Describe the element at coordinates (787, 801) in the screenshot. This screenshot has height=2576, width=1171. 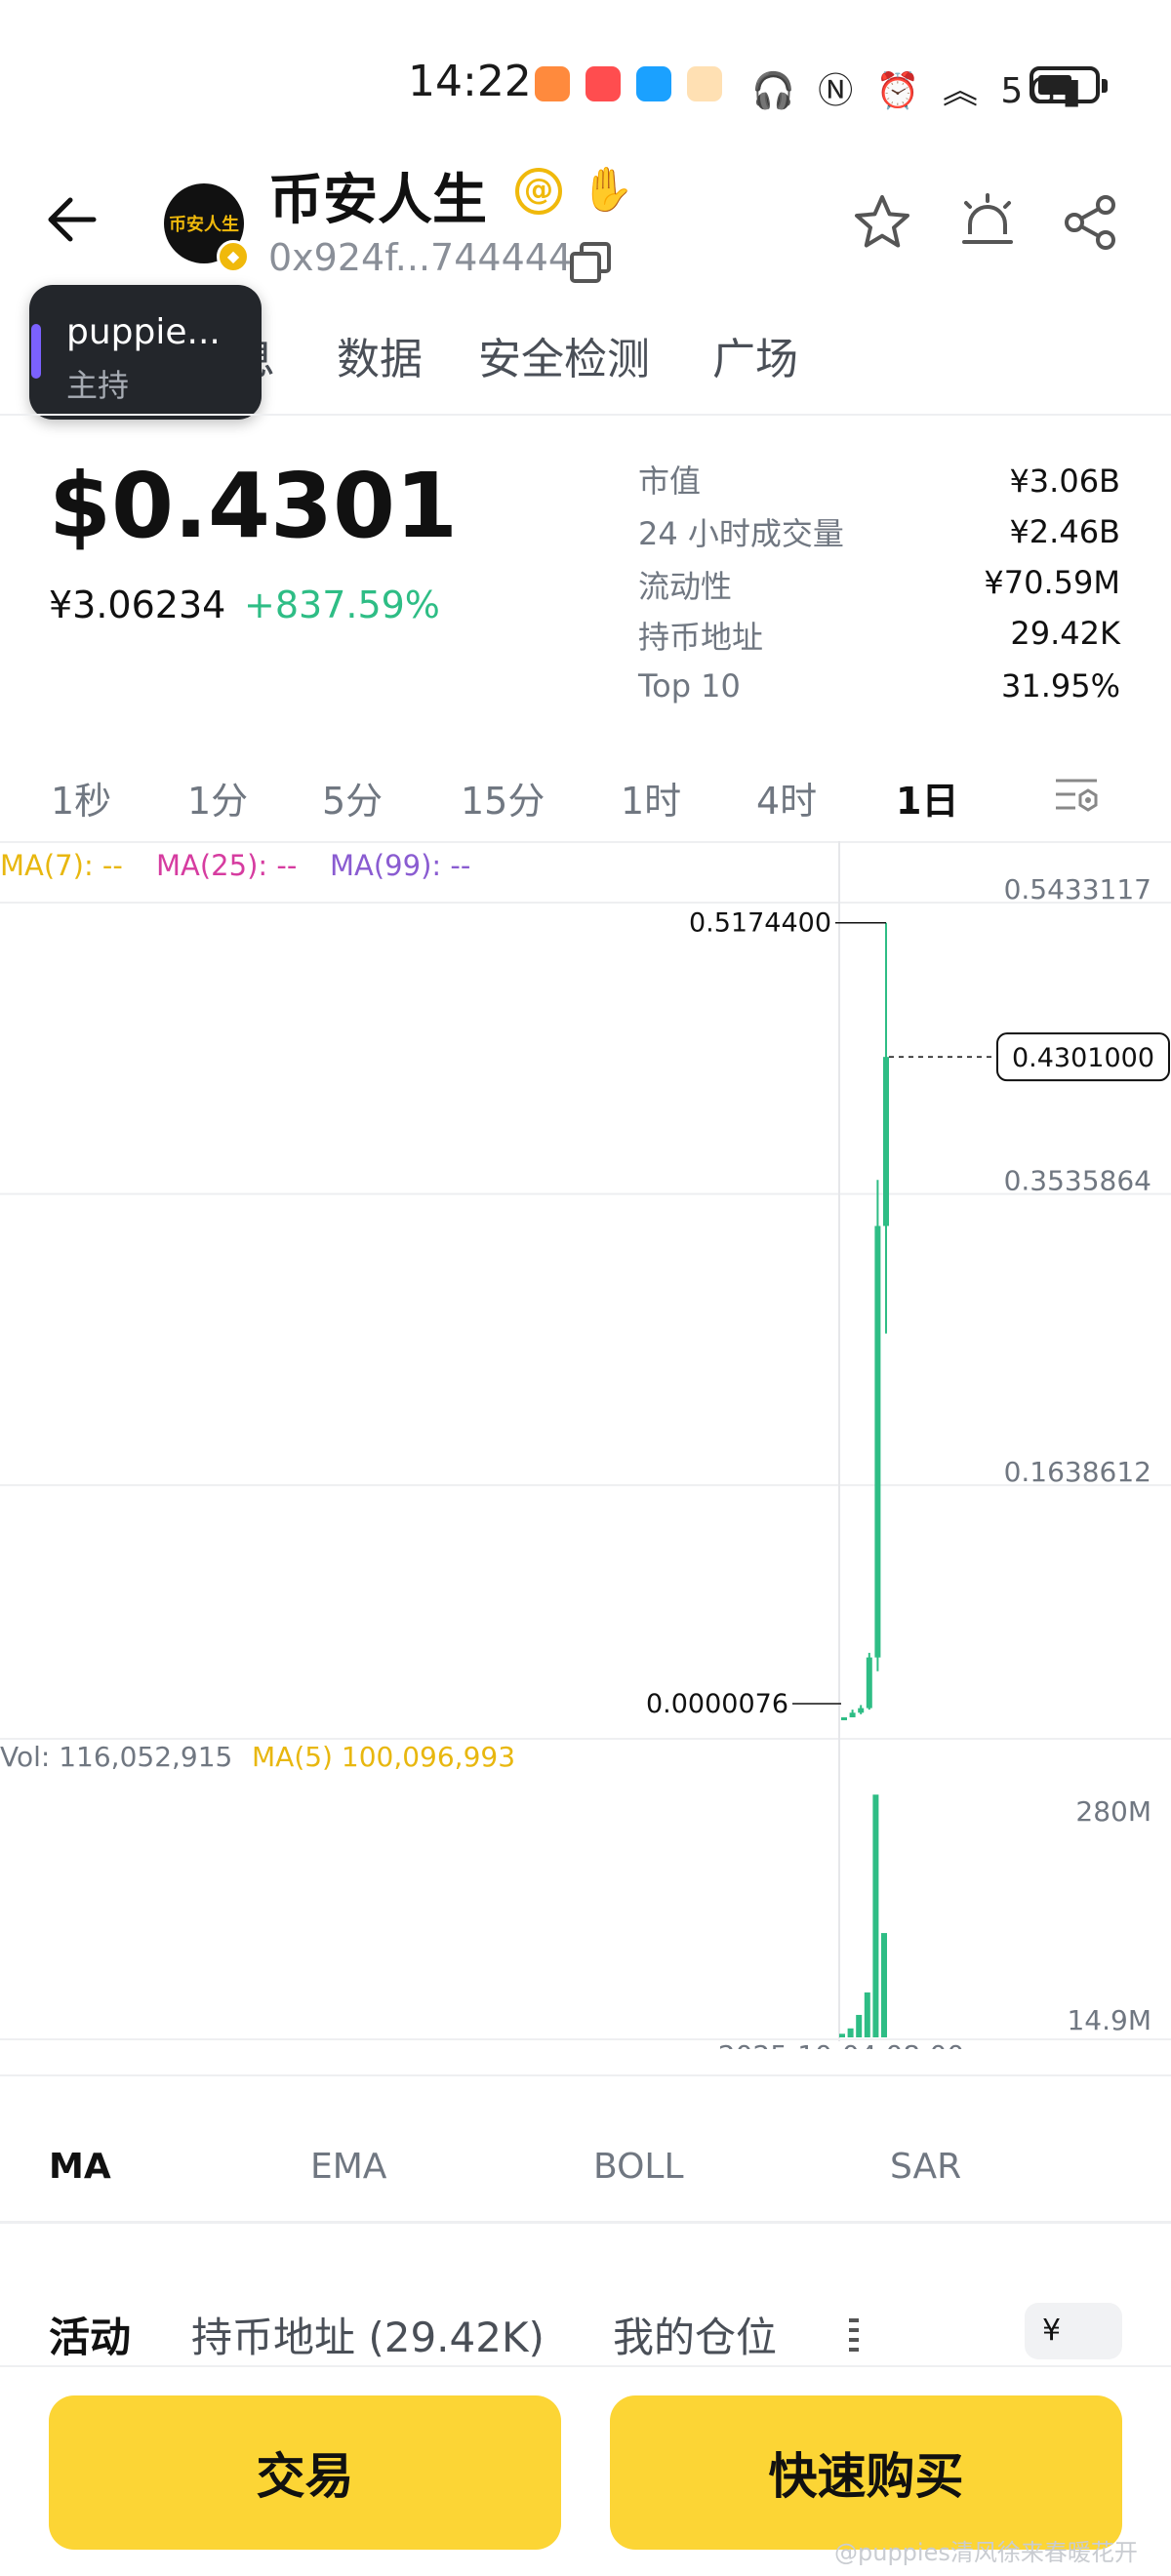
I see `interval-4h: 4时` at that location.